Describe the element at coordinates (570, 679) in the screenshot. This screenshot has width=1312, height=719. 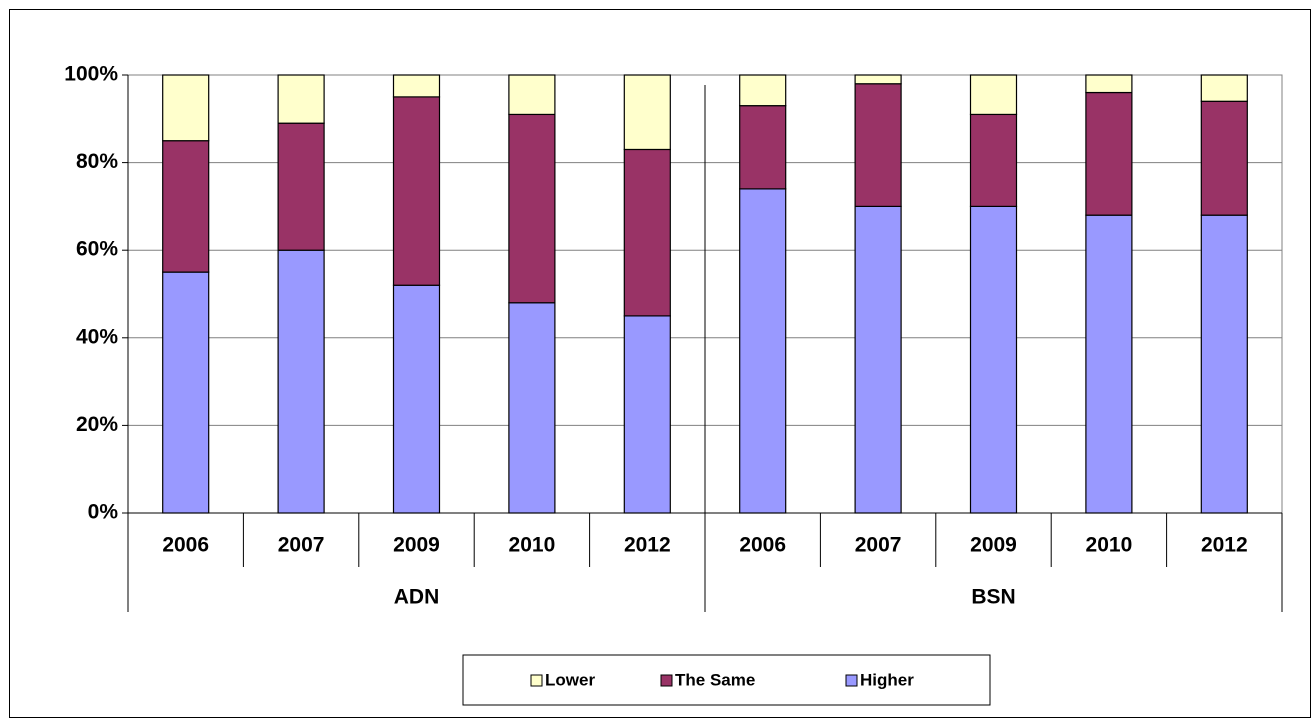
I see `legend-label: Lower` at that location.